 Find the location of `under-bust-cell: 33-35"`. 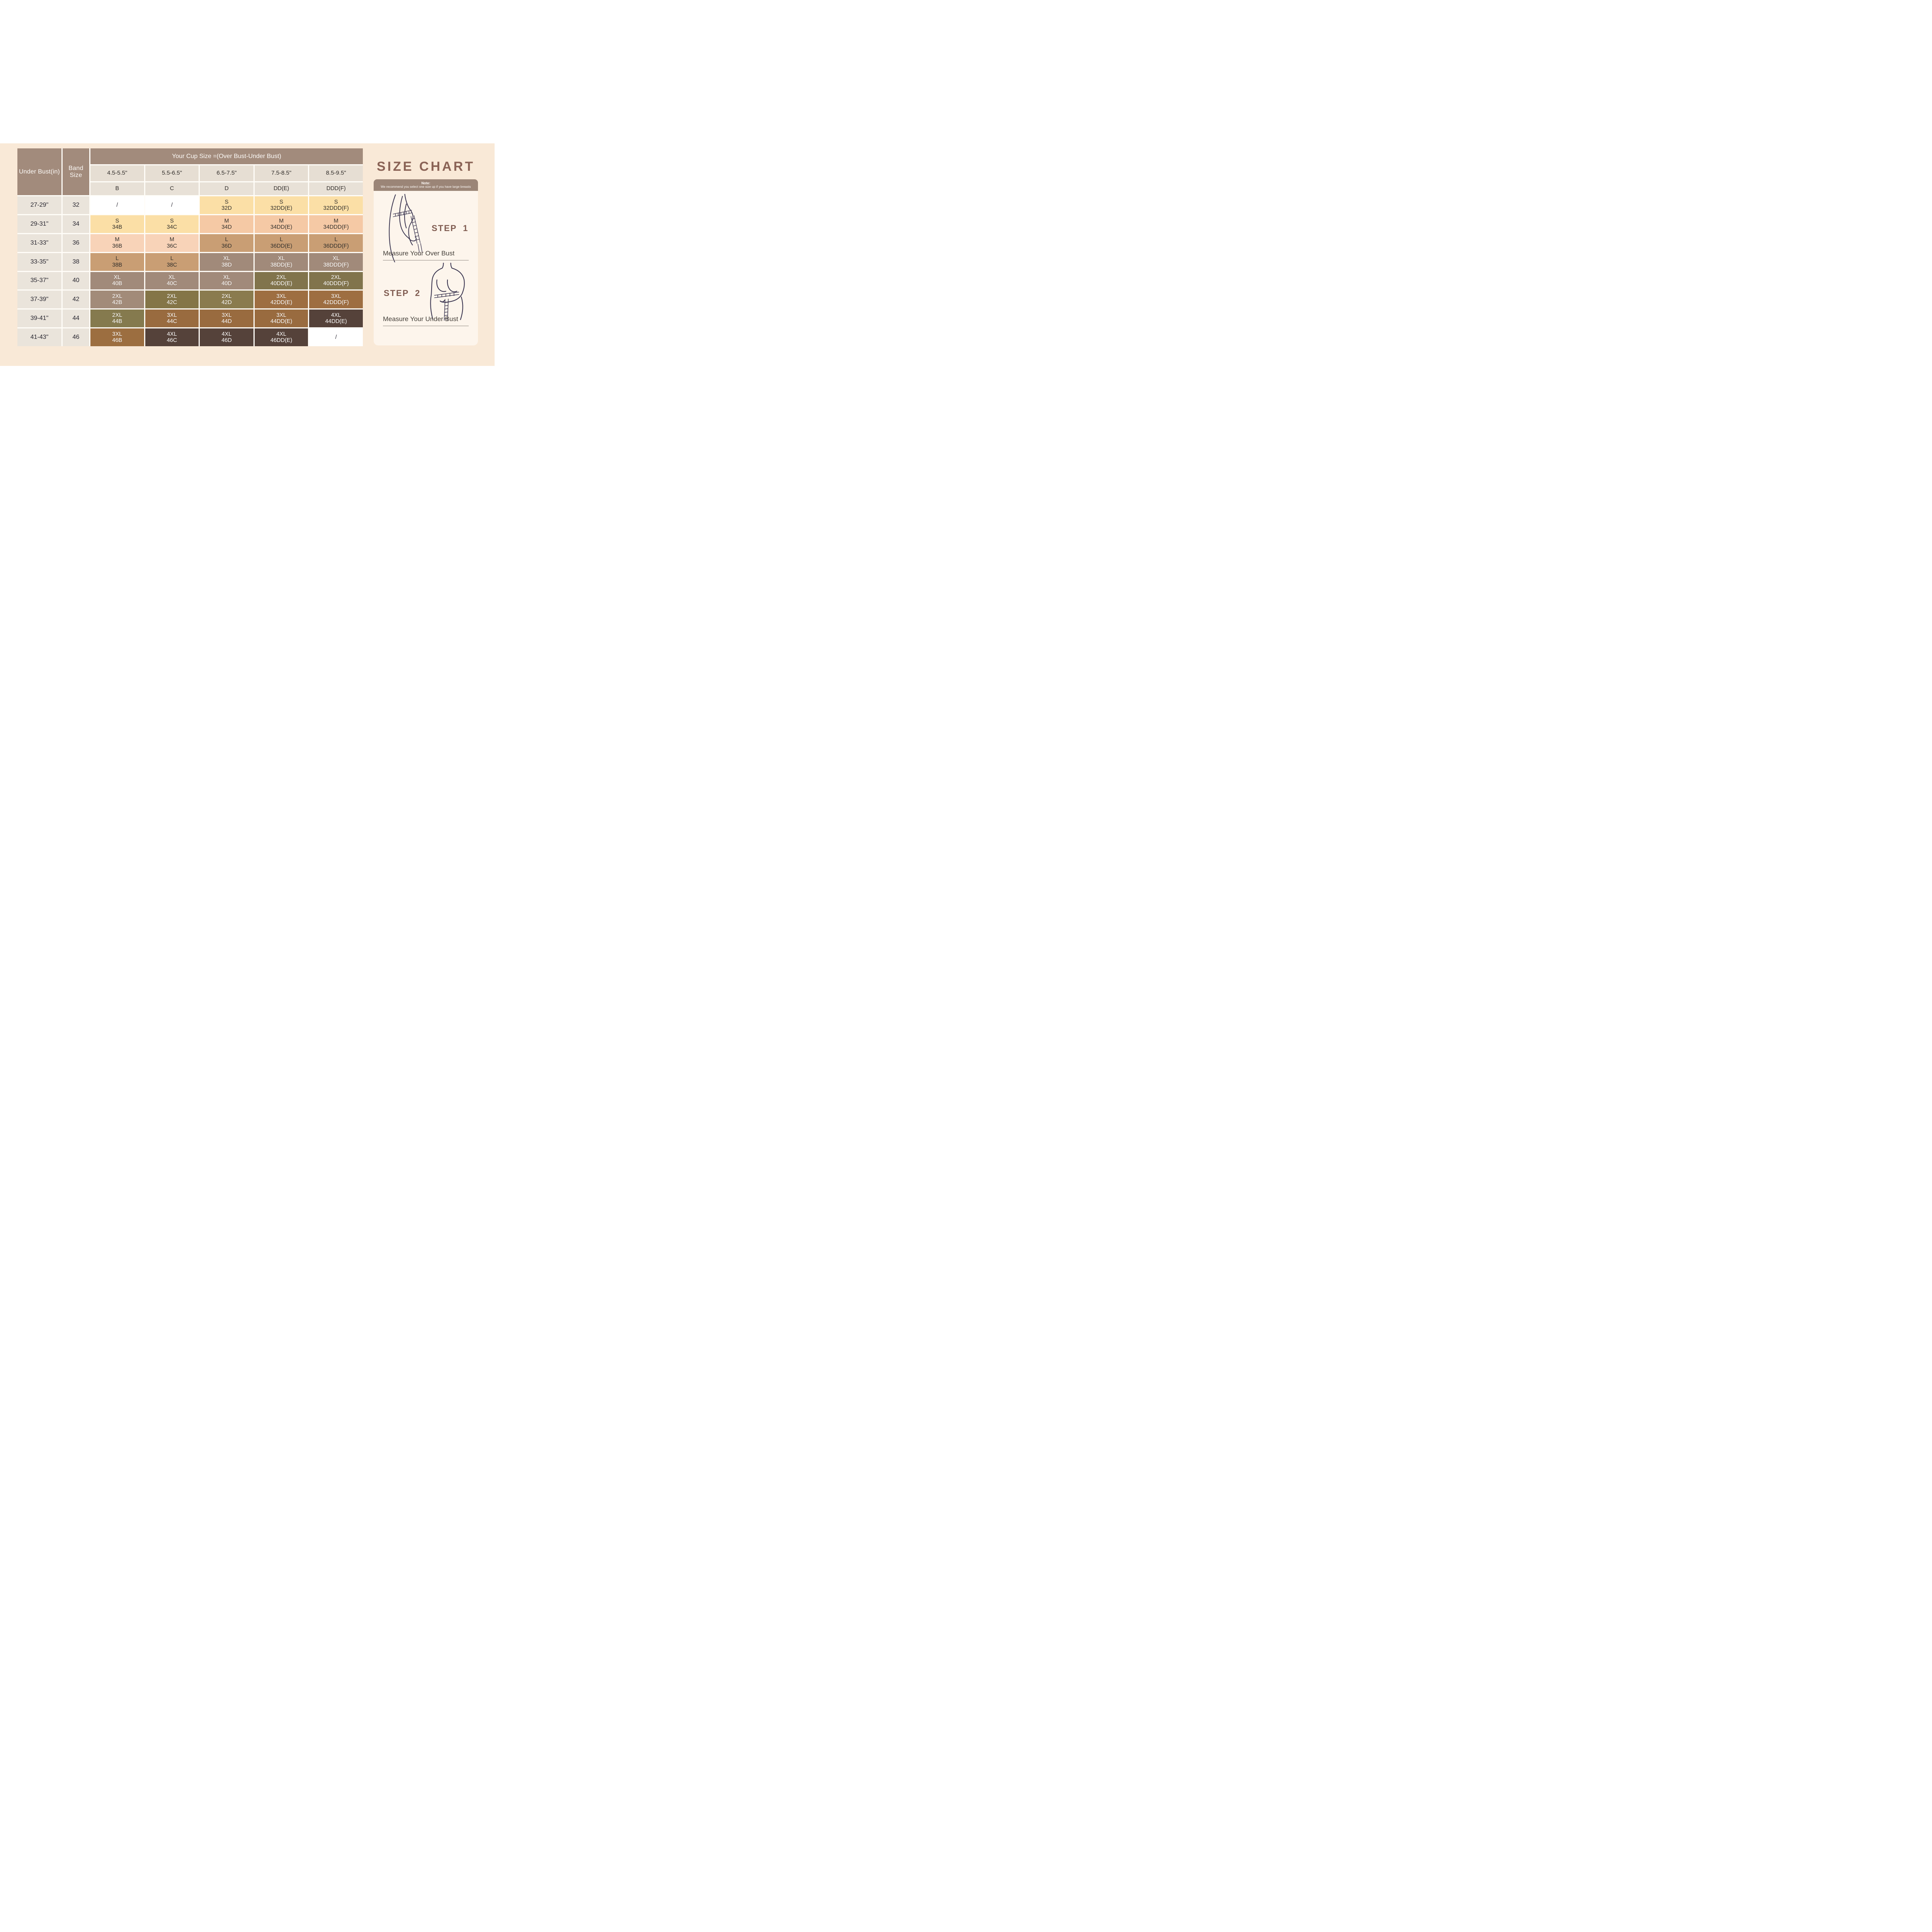

under-bust-cell: 33-35" is located at coordinates (39, 262).